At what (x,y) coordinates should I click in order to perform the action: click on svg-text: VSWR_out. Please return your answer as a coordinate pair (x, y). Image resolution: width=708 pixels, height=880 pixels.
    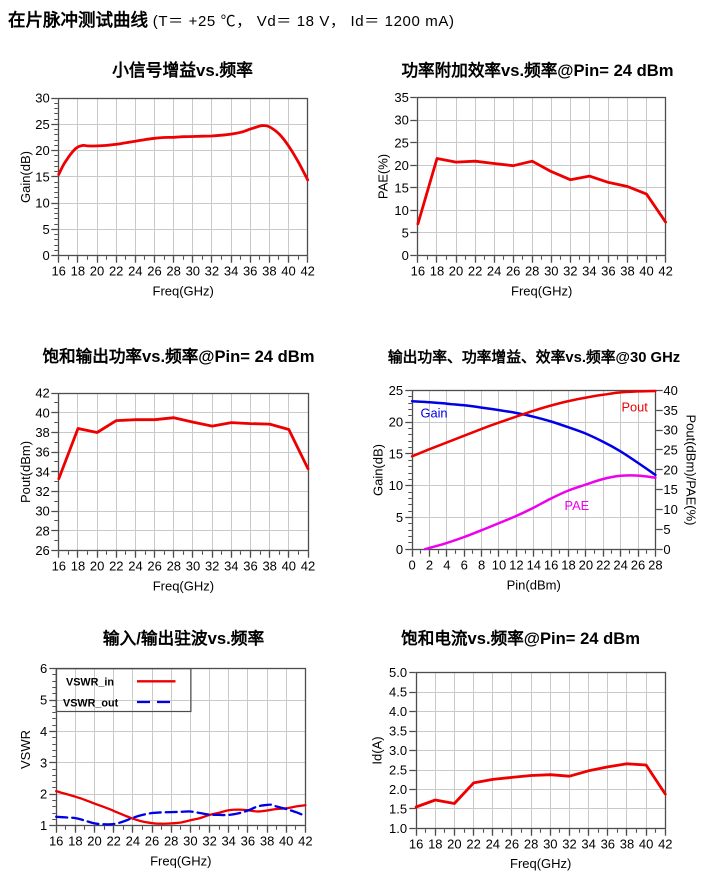
    Looking at the image, I should click on (91, 704).